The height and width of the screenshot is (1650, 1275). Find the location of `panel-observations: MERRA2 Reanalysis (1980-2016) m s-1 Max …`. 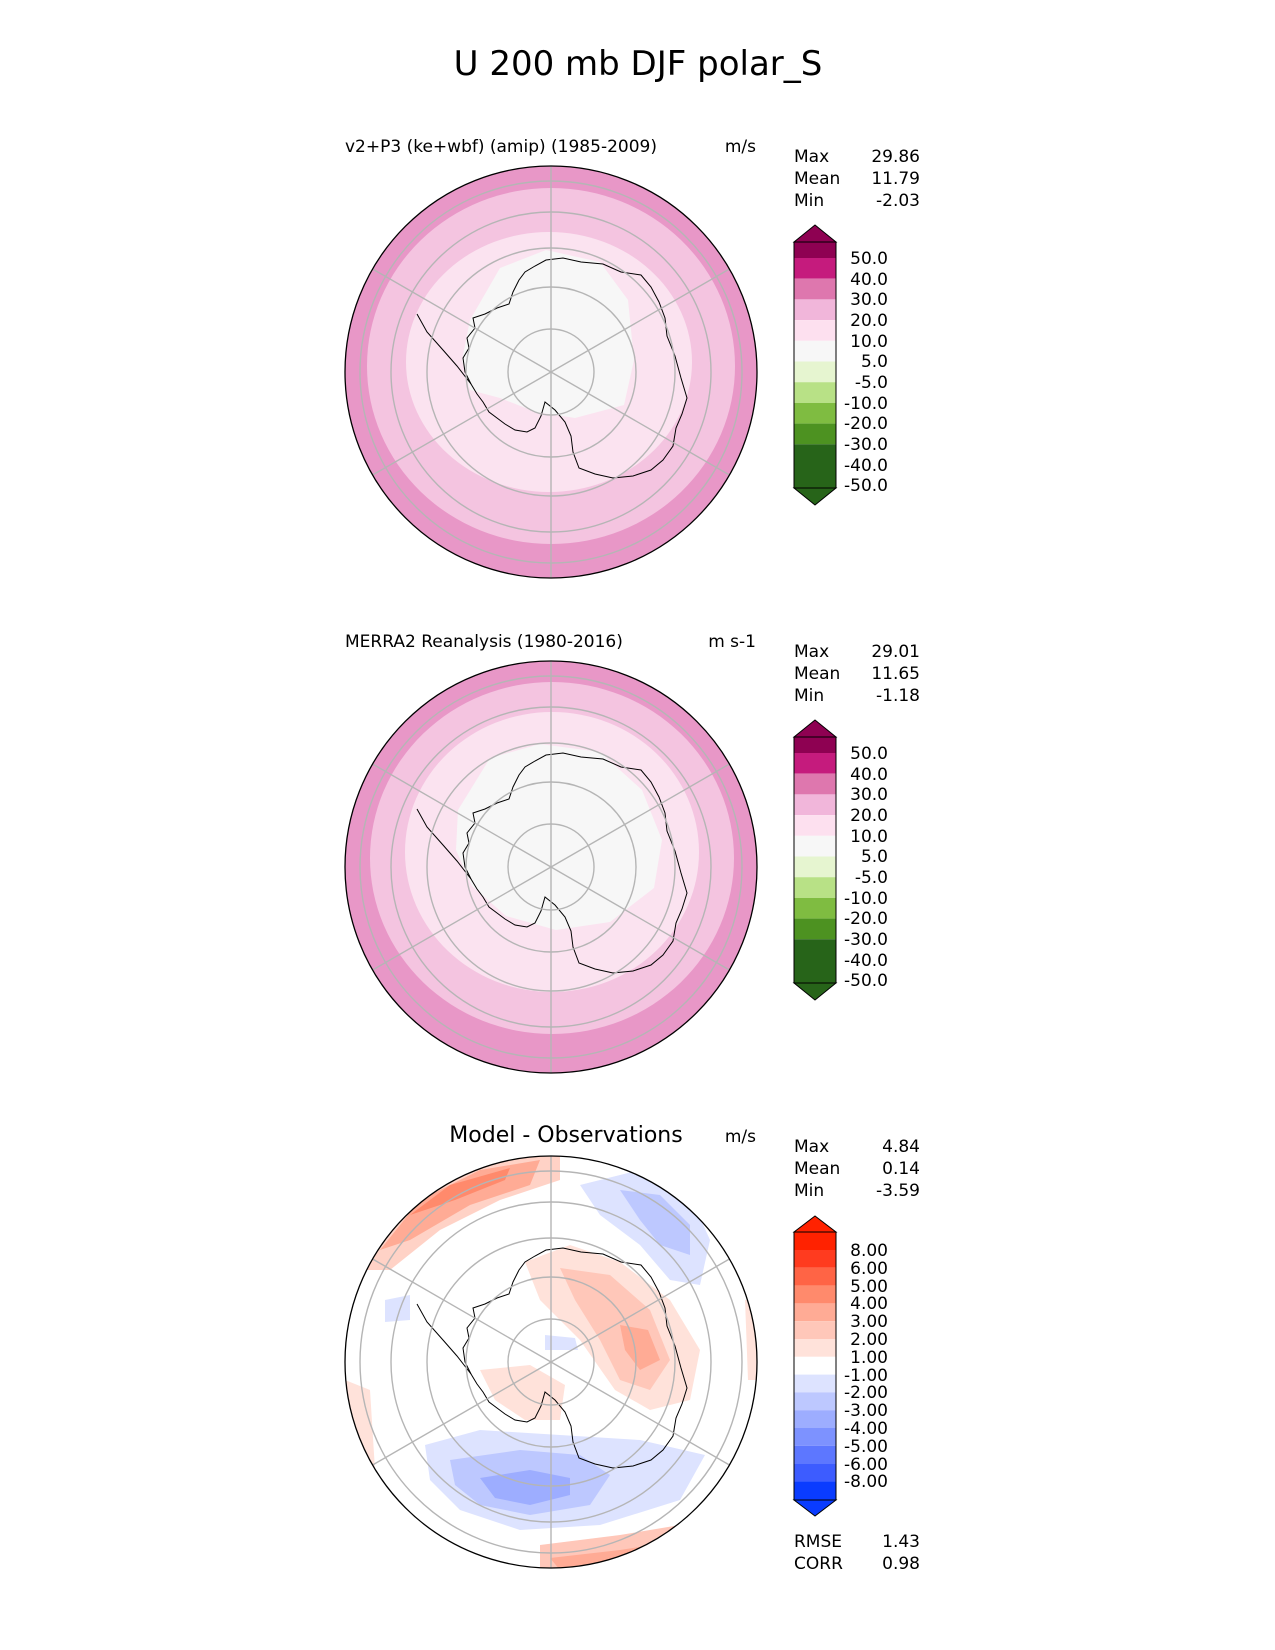

panel-observations: MERRA2 Reanalysis (1980-2016) m s-1 Max … is located at coordinates (632, 853).